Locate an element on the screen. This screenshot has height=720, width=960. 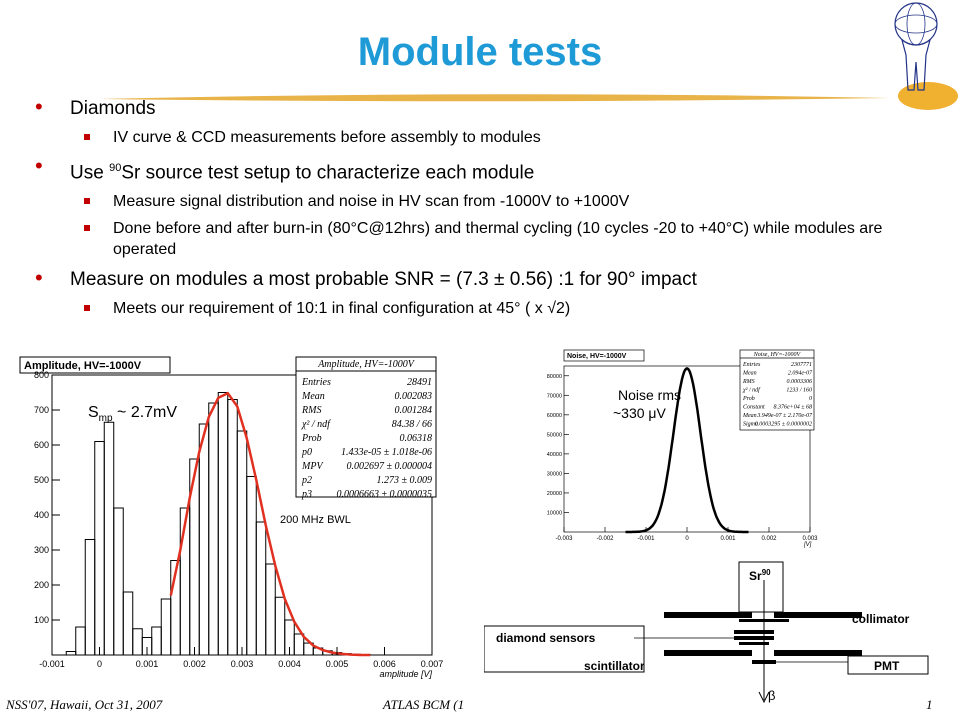
x-tick-label: -0.002 is located at coordinates (605, 539).